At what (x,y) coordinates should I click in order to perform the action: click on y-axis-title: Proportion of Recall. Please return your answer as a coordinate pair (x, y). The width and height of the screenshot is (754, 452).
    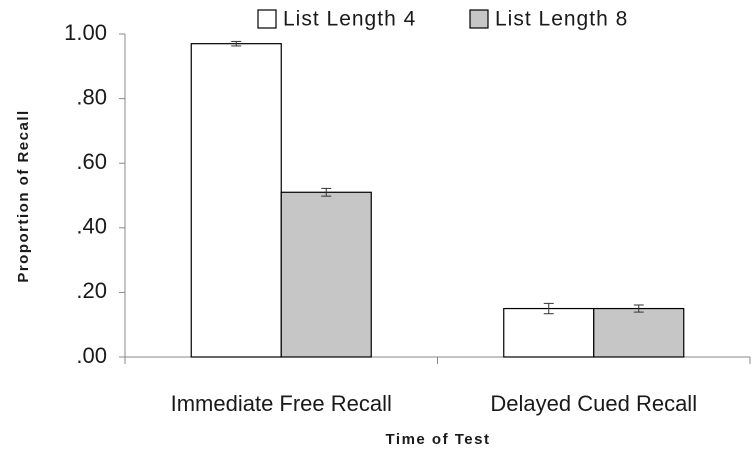
    Looking at the image, I should click on (23, 195).